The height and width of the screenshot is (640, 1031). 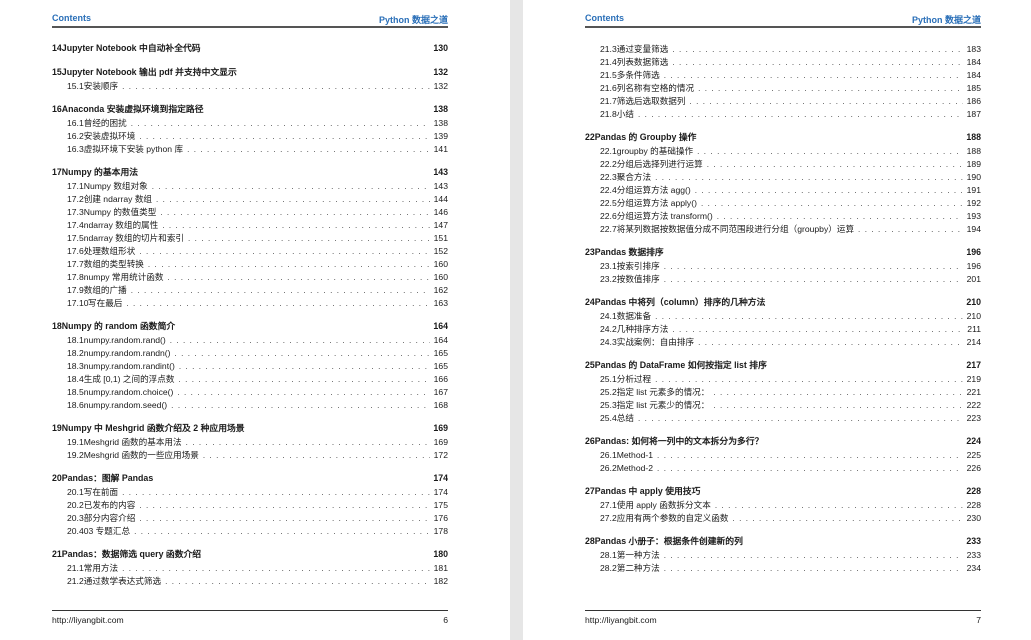 I want to click on toc-entry-title: 多条件筛选, so click(x=638, y=75).